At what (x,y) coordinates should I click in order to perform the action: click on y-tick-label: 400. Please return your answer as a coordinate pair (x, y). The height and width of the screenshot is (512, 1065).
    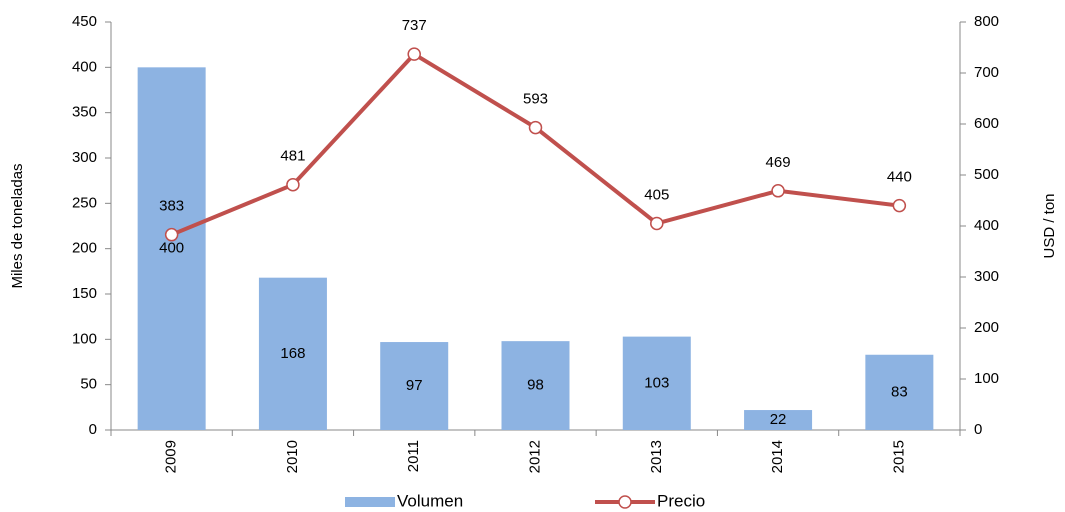
    Looking at the image, I should click on (84, 66).